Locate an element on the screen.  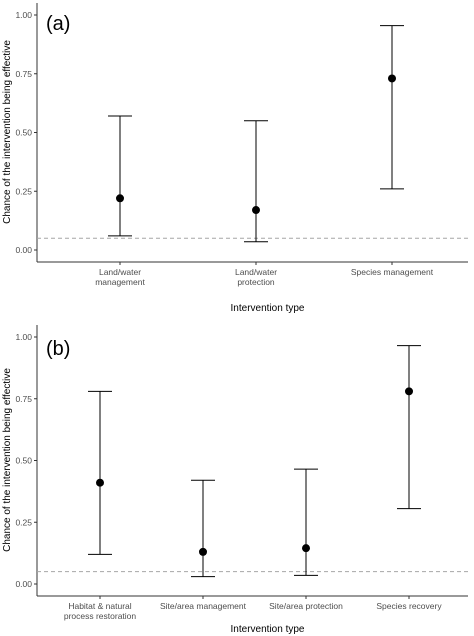
x-category-label: management is located at coordinates (120, 282).